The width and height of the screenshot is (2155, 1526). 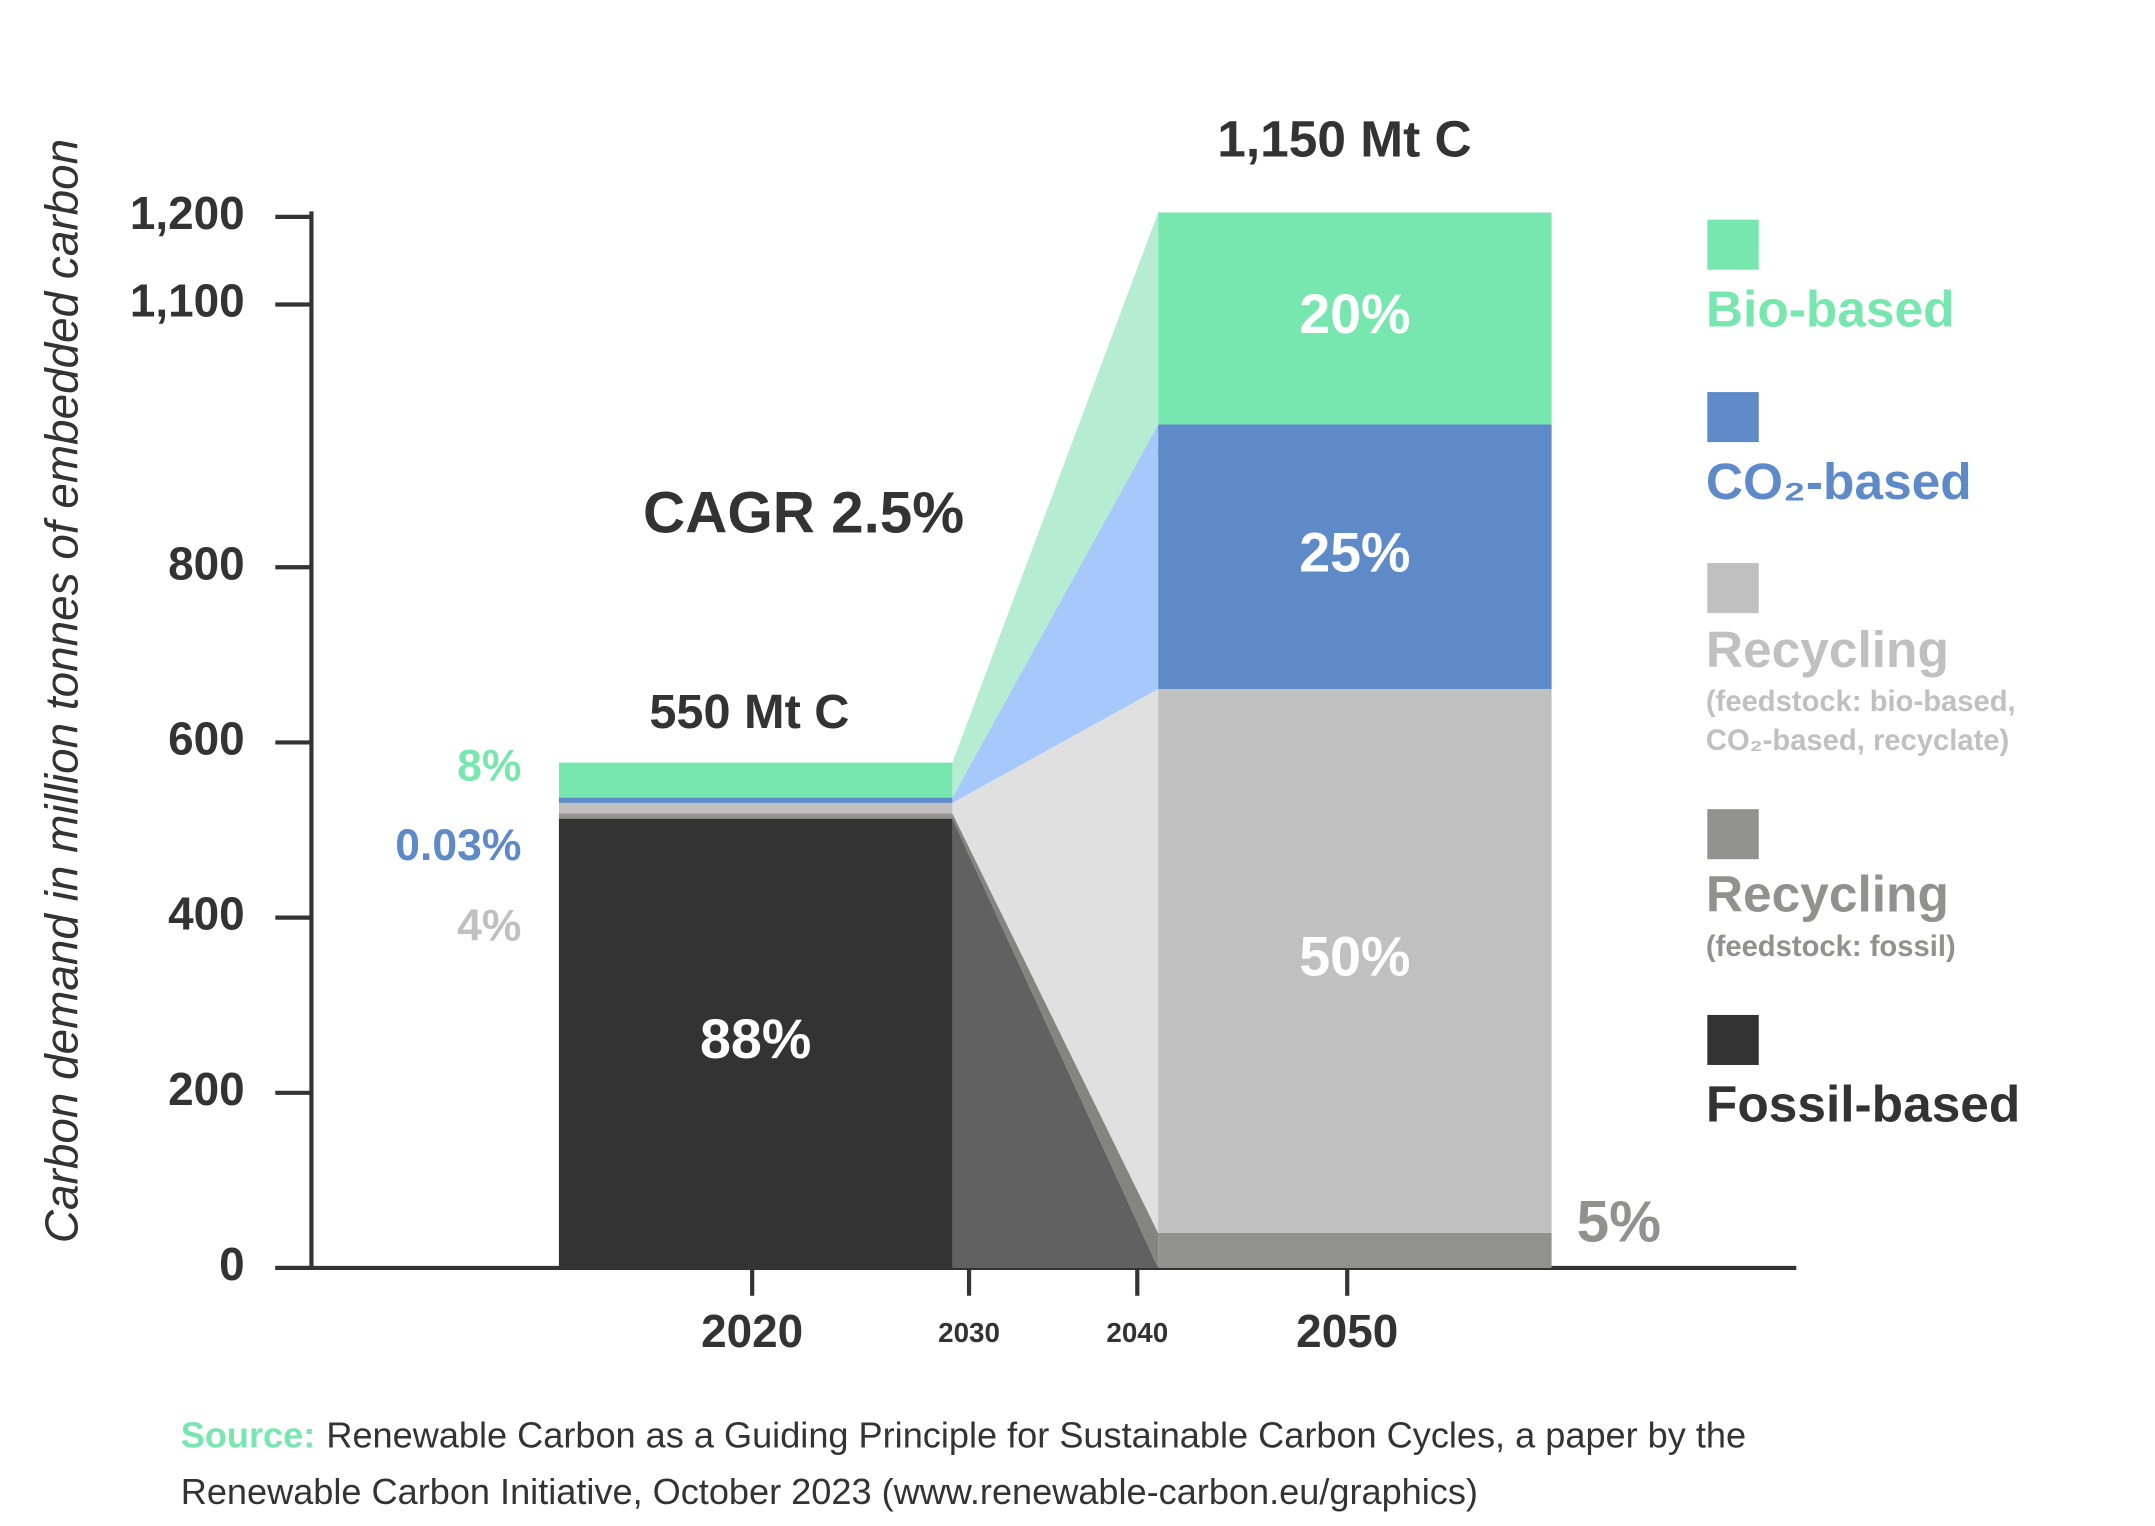 What do you see at coordinates (1354, 314) in the screenshot?
I see `share-label: 20%` at bounding box center [1354, 314].